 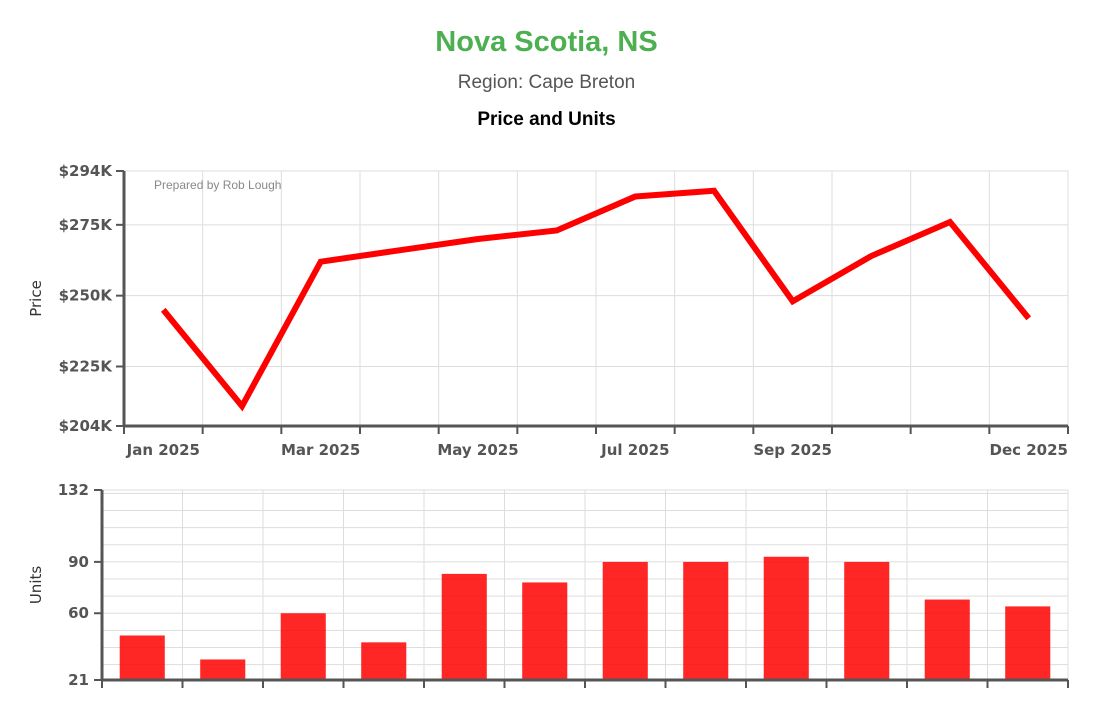 What do you see at coordinates (73, 490) in the screenshot?
I see `units-y-tick-label: 132` at bounding box center [73, 490].